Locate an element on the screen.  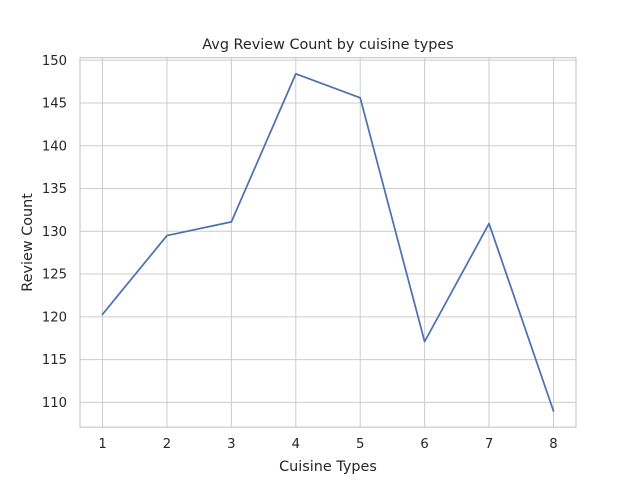
y-tick-label: 140 is located at coordinates (54, 146).